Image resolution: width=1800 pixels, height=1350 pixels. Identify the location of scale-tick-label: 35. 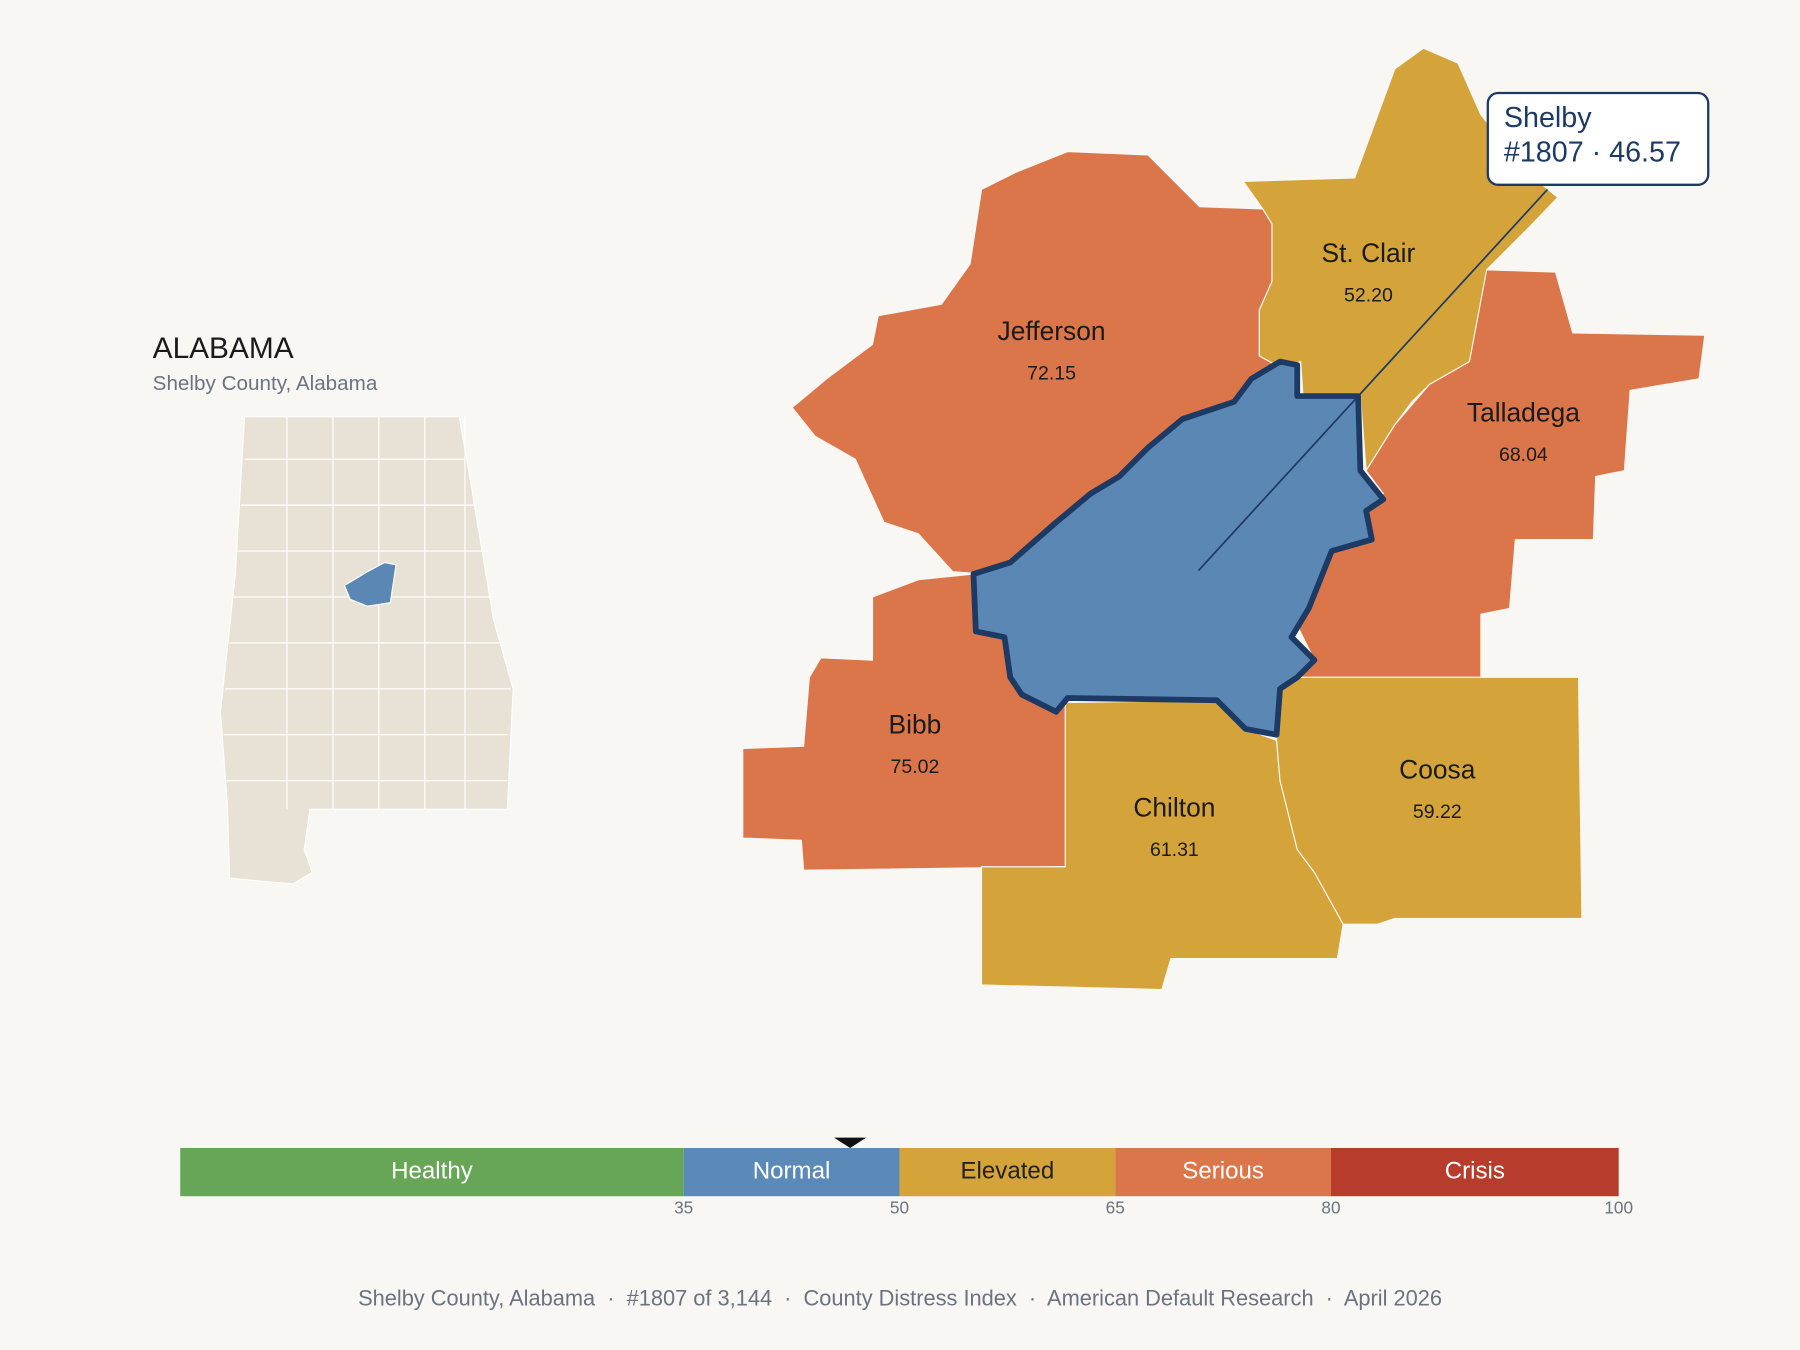
(683, 1207).